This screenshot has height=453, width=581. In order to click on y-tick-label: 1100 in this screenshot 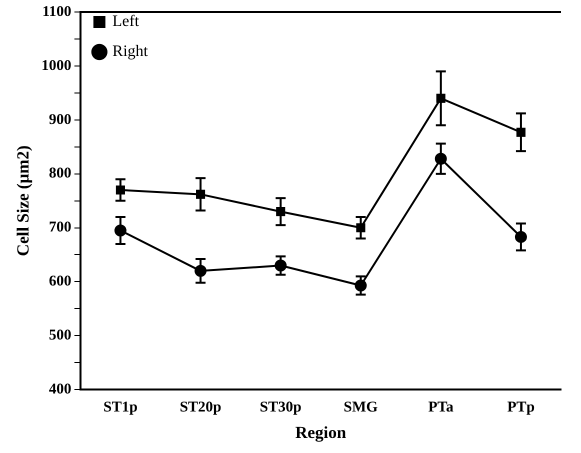, I will do `click(57, 12)`.